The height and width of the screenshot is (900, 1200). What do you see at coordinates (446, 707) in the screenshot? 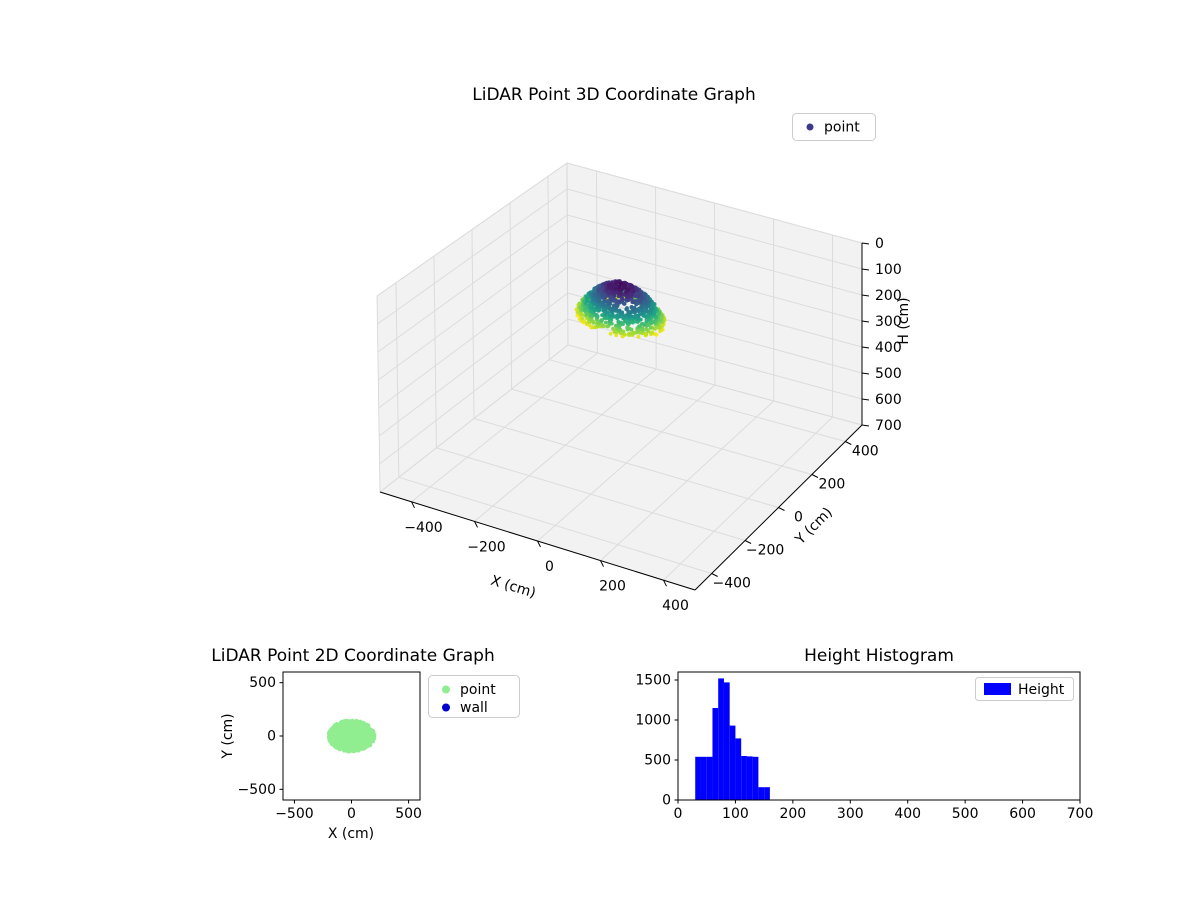
I see `legend-marker-wall-icon` at bounding box center [446, 707].